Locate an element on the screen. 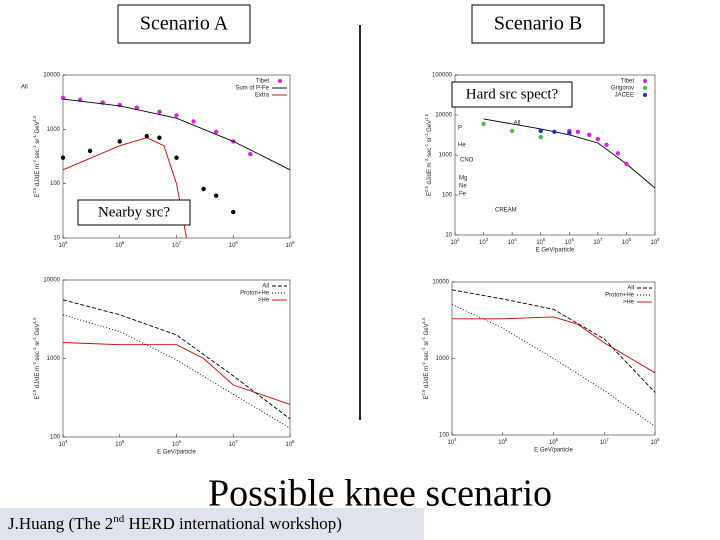 The image size is (720, 540). annotation: He is located at coordinates (462, 146).